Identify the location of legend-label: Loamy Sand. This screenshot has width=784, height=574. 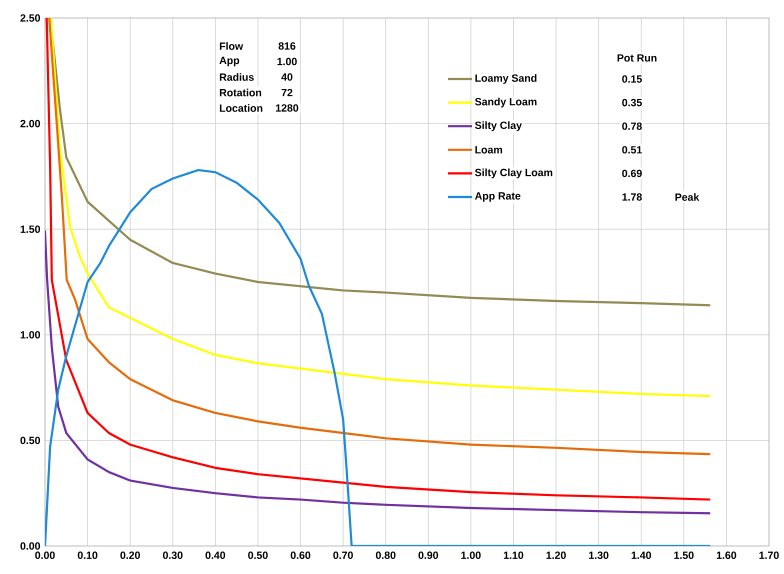
(505, 79).